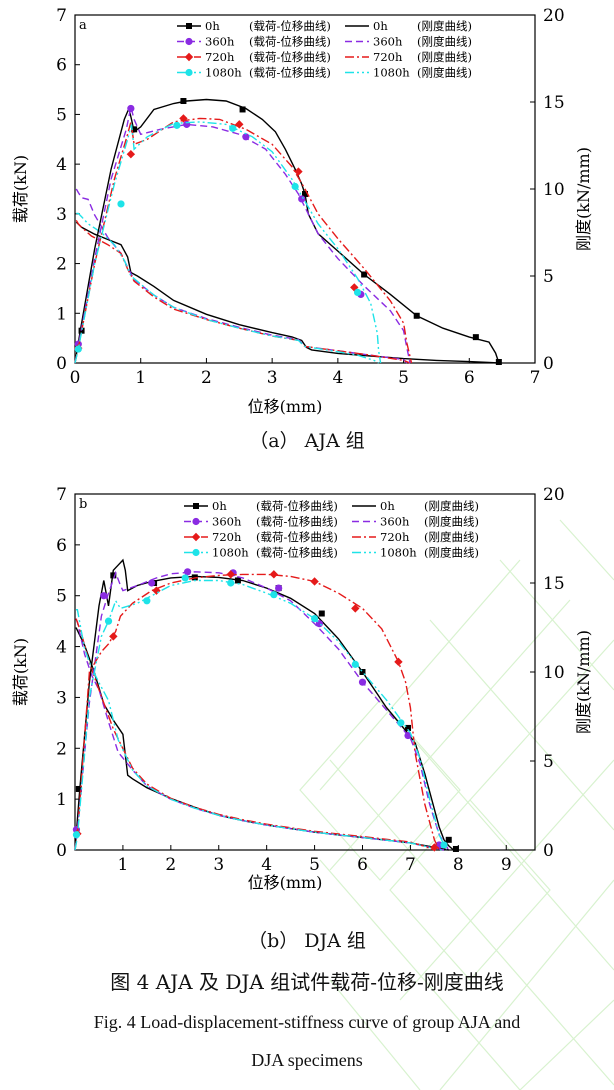 The height and width of the screenshot is (1090, 614). What do you see at coordinates (83, 25) in the screenshot?
I see `panel-label: a` at bounding box center [83, 25].